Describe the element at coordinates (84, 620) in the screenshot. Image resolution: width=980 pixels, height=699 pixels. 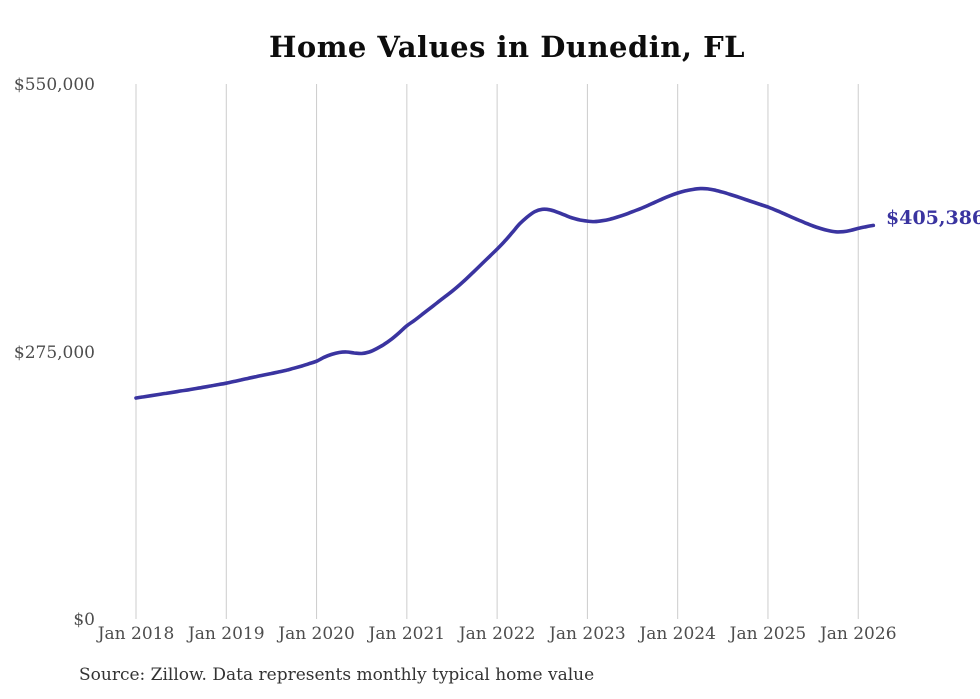
I see `y-axis-label-0: $0` at that location.